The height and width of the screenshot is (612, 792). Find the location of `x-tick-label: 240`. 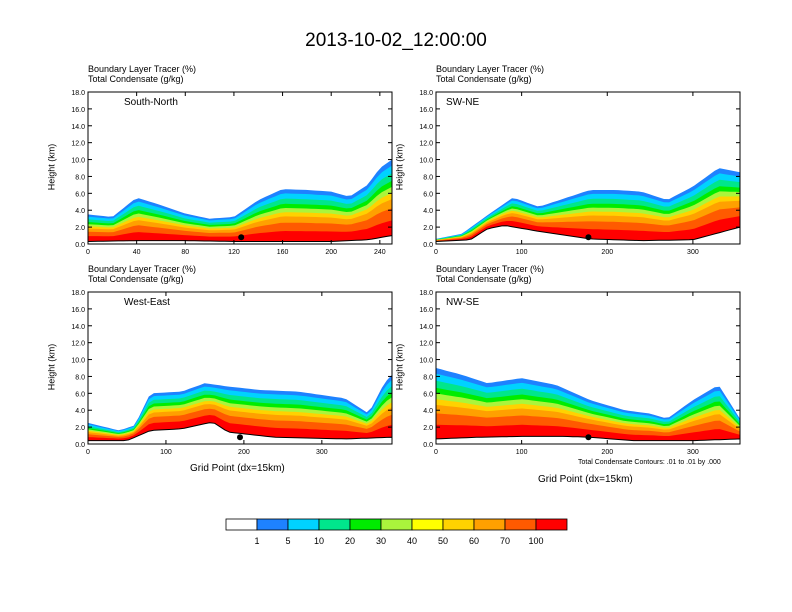

x-tick-label: 240 is located at coordinates (380, 252).